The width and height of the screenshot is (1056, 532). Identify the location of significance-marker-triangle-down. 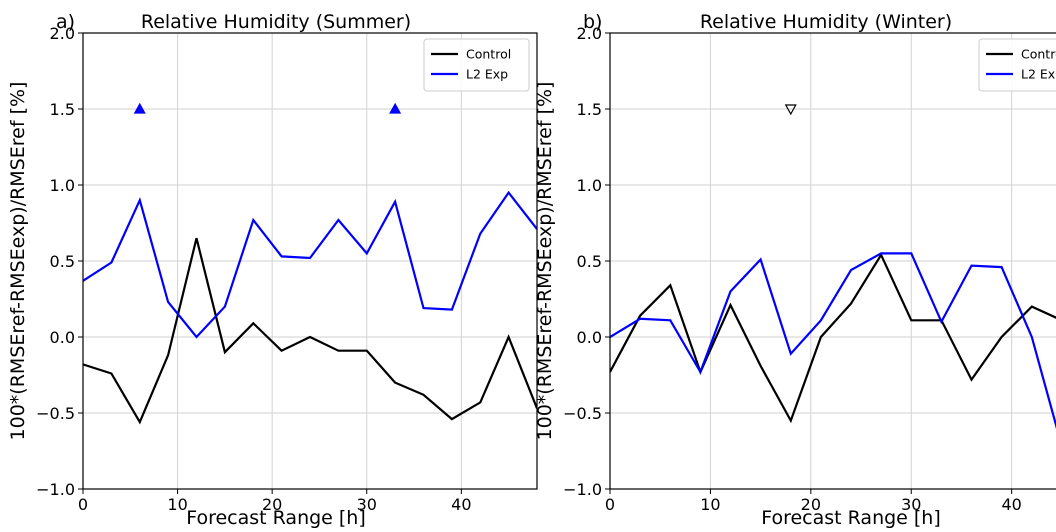
(790, 110).